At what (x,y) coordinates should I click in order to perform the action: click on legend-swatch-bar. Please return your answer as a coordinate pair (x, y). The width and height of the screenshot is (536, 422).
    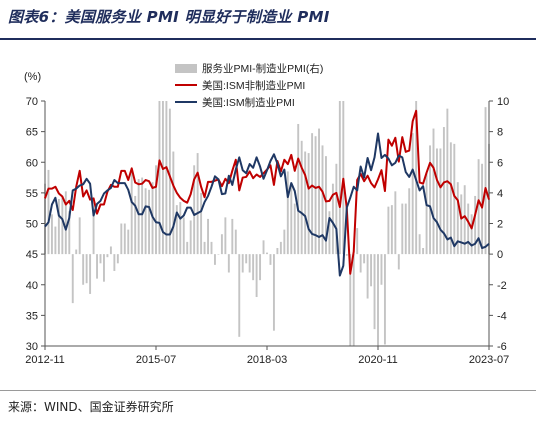
    Looking at the image, I should click on (186, 68).